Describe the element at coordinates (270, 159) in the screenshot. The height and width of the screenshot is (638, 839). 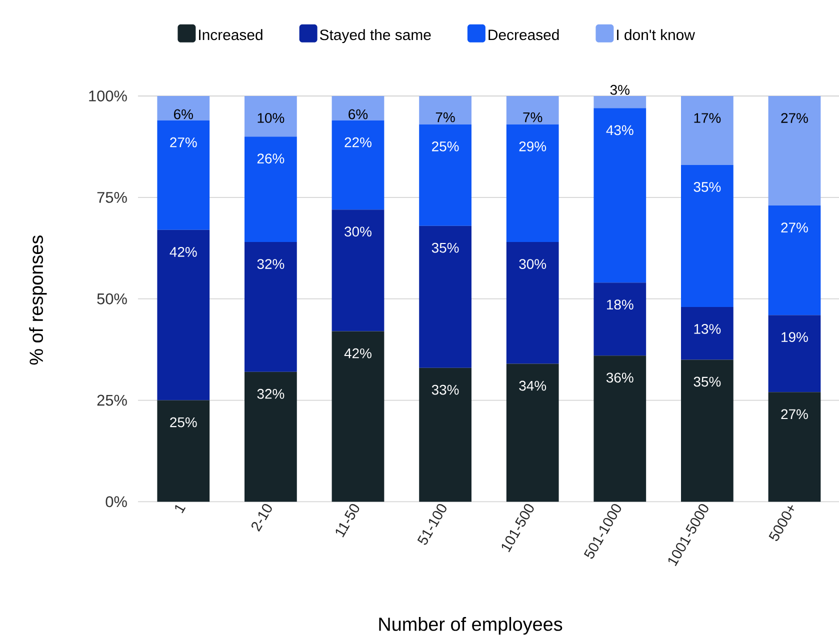
I see `data-label: 26%` at that location.